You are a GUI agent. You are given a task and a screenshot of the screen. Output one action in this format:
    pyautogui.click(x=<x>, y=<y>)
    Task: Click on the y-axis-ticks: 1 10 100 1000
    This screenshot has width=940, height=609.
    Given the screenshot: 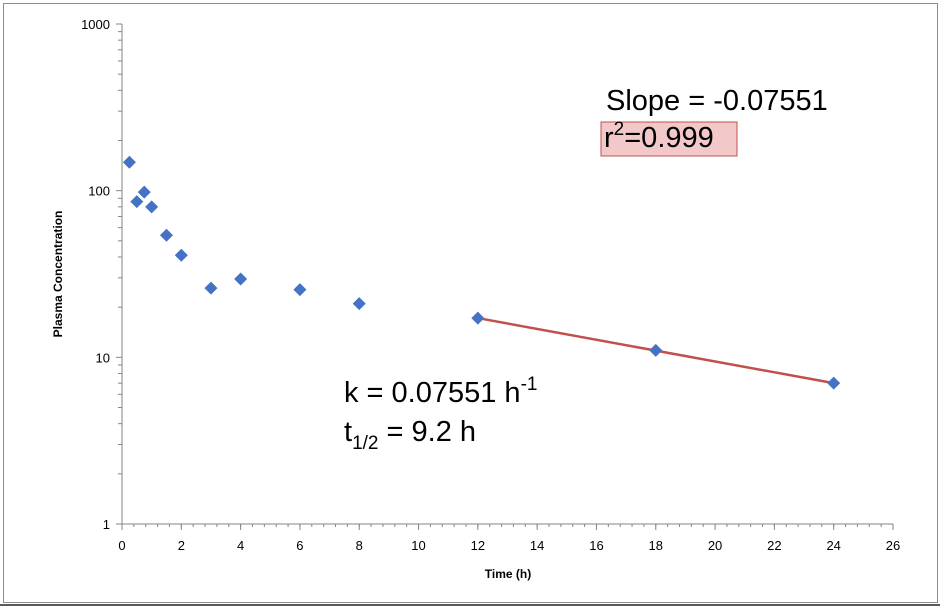 What is the action you would take?
    pyautogui.click(x=101, y=274)
    